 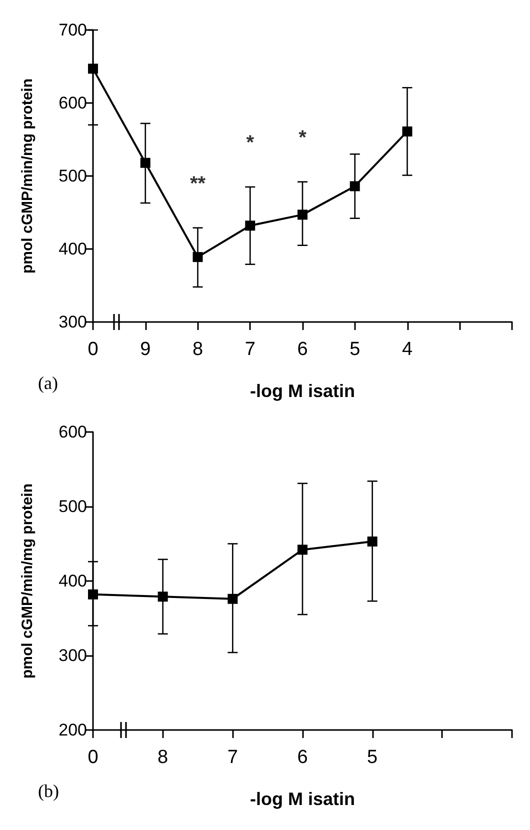 I want to click on y-tick-label: 200, so click(x=72, y=730).